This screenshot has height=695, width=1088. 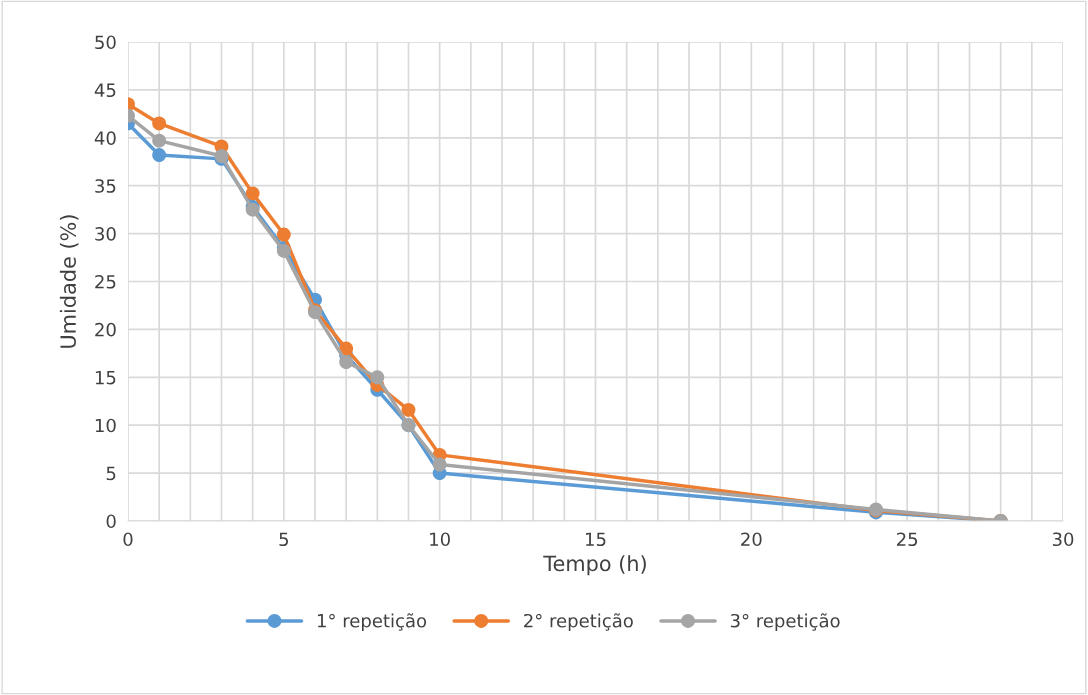 What do you see at coordinates (105, 425) in the screenshot?
I see `y-tick-label: 10` at bounding box center [105, 425].